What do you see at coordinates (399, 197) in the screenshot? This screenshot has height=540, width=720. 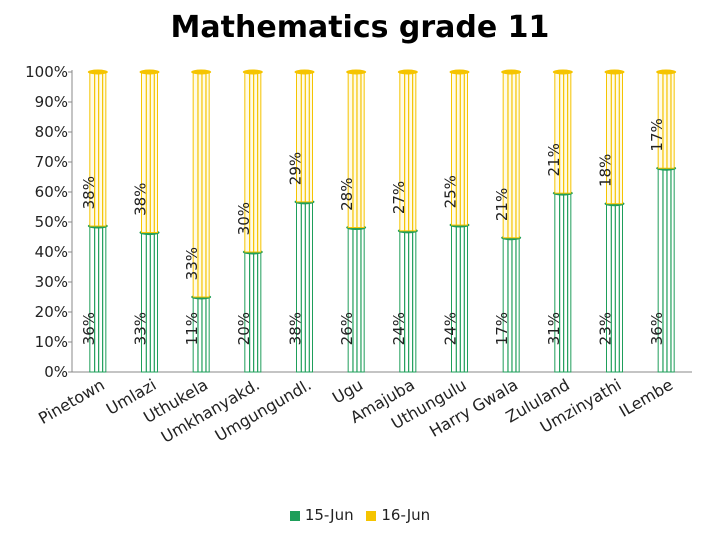 I see `data-label-16-jun: 27%` at bounding box center [399, 197].